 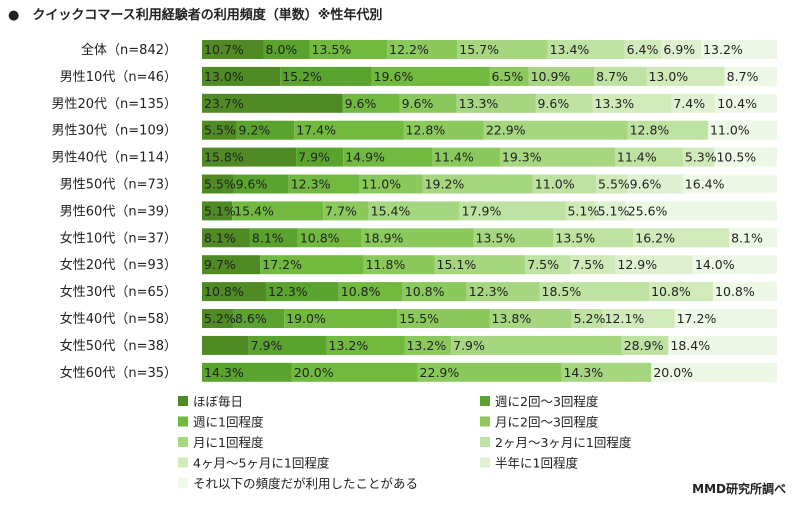 I want to click on data-label: 14.0%, so click(x=715, y=264).